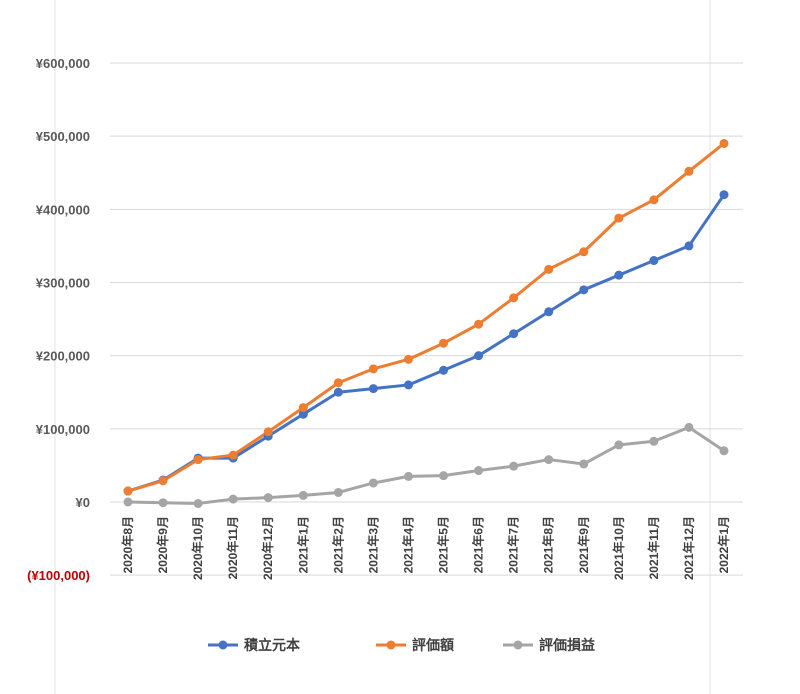  Describe the element at coordinates (197, 548) in the screenshot. I see `x-tick-label: 2020年10月` at that location.